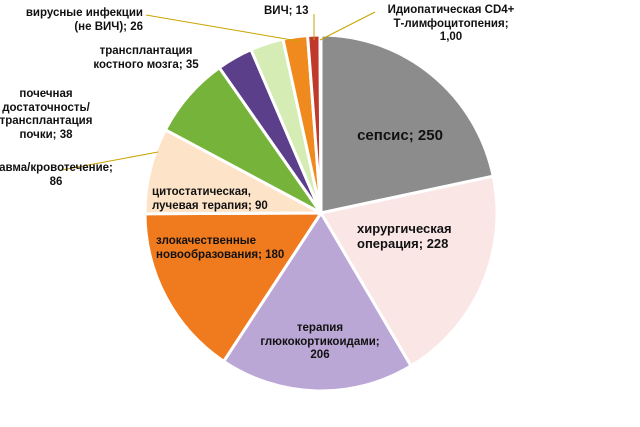  I want to click on slice-label-hiv: ВИЧ; 13, so click(286, 11).